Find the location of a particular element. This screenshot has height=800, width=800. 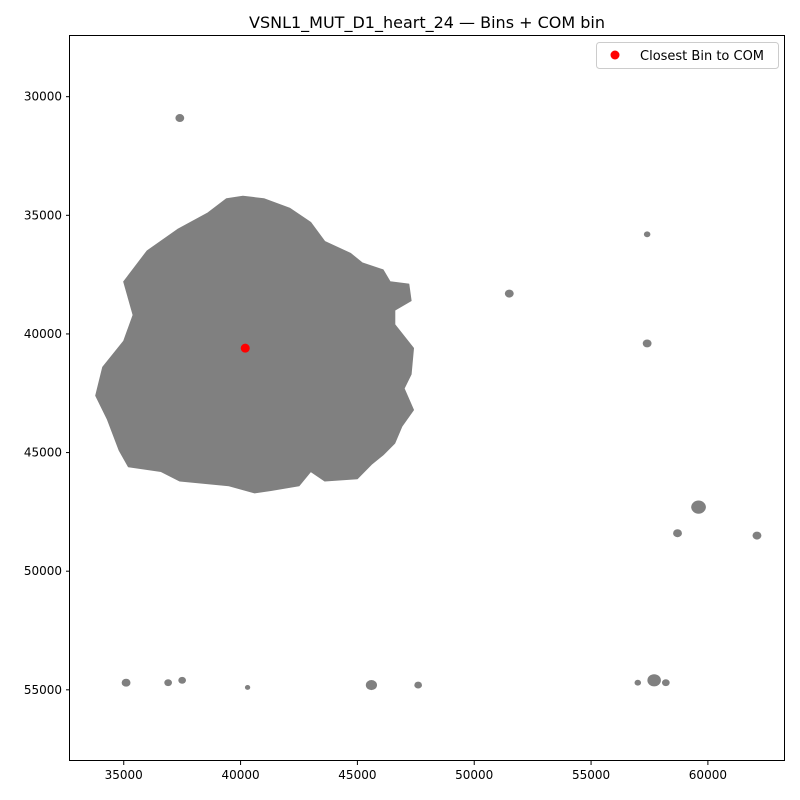

x-axis: 35000 40000 45000 50000 55000 60000 is located at coordinates (416, 771).